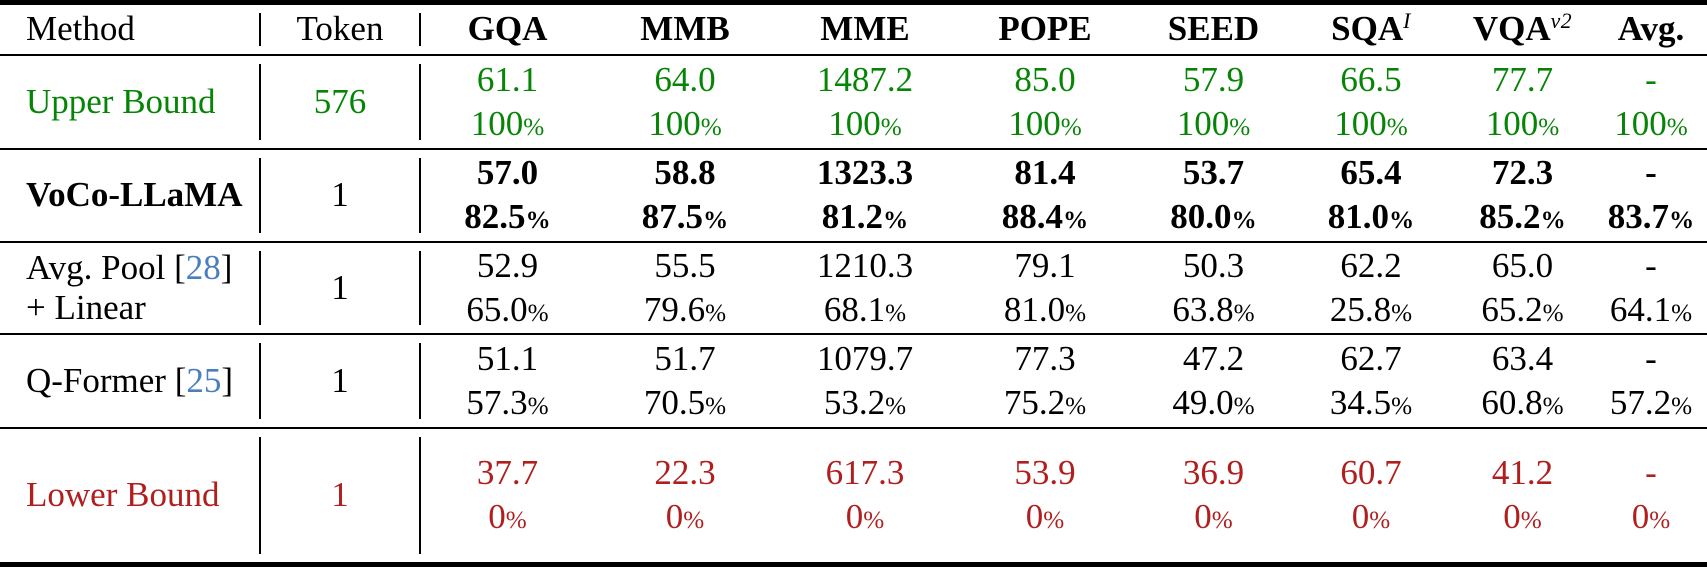 The height and width of the screenshot is (567, 1707). I want to click on header-pope: POPE, so click(1045, 29).